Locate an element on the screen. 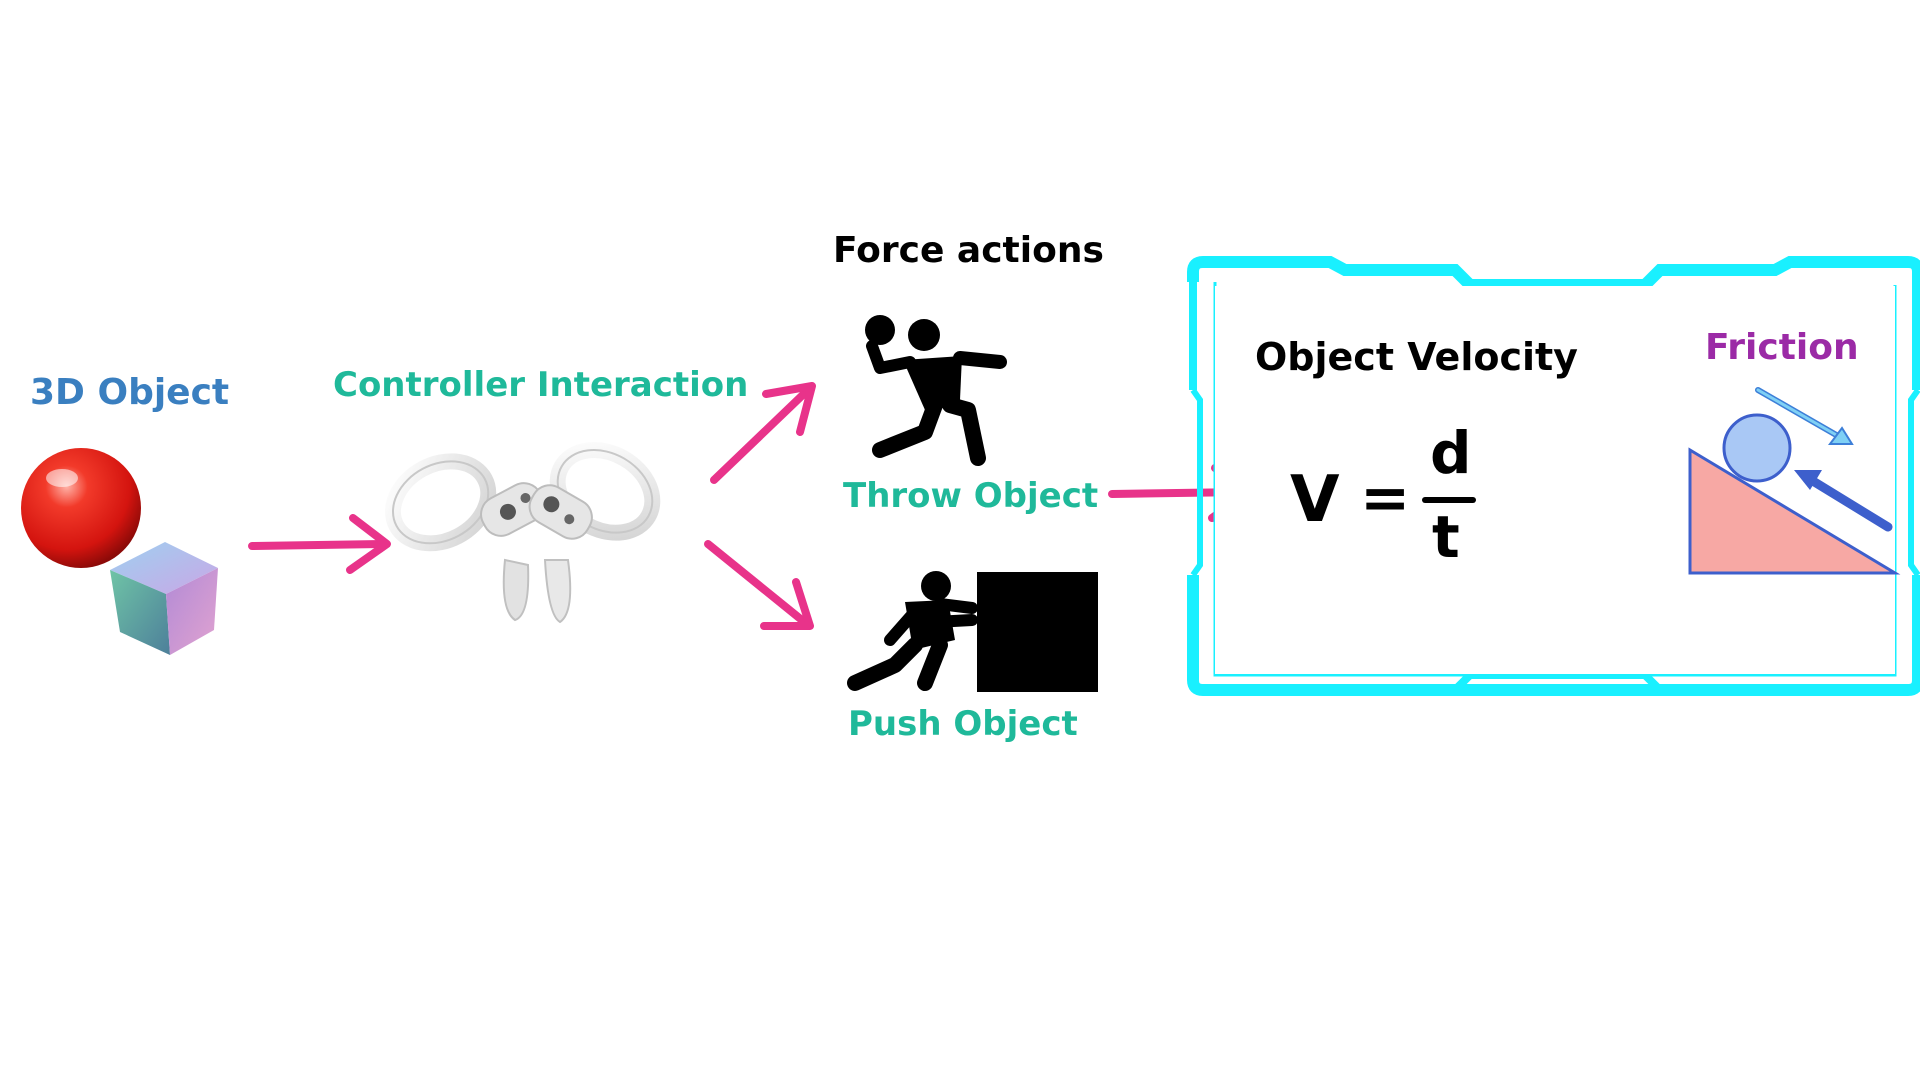 The image size is (1920, 1080). cube-icon is located at coordinates (164, 598).